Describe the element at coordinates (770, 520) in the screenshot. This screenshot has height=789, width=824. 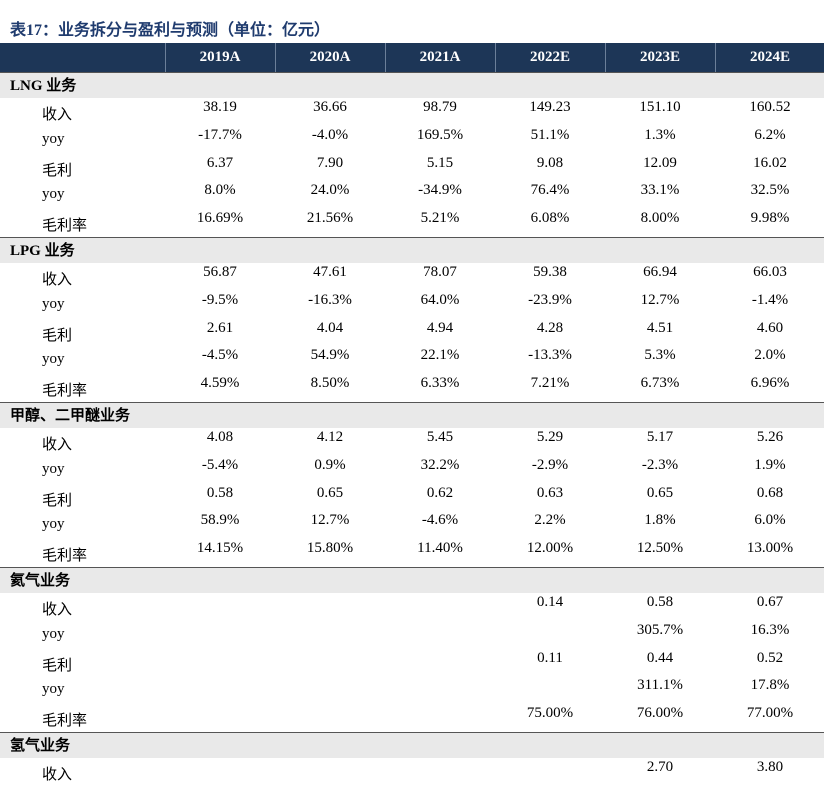
I see `cell-value: 6.0%` at that location.